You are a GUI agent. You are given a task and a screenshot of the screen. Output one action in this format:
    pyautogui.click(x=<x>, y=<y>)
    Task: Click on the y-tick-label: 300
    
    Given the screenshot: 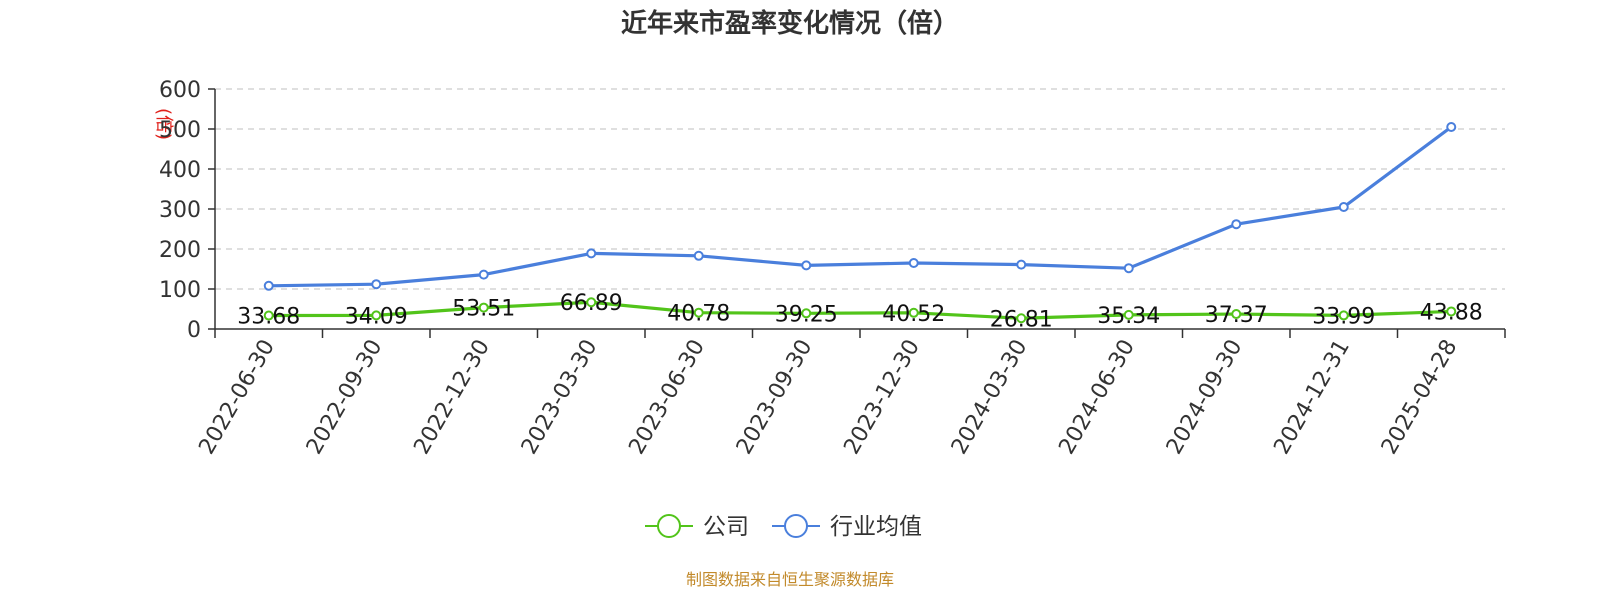 What is the action you would take?
    pyautogui.click(x=180, y=210)
    